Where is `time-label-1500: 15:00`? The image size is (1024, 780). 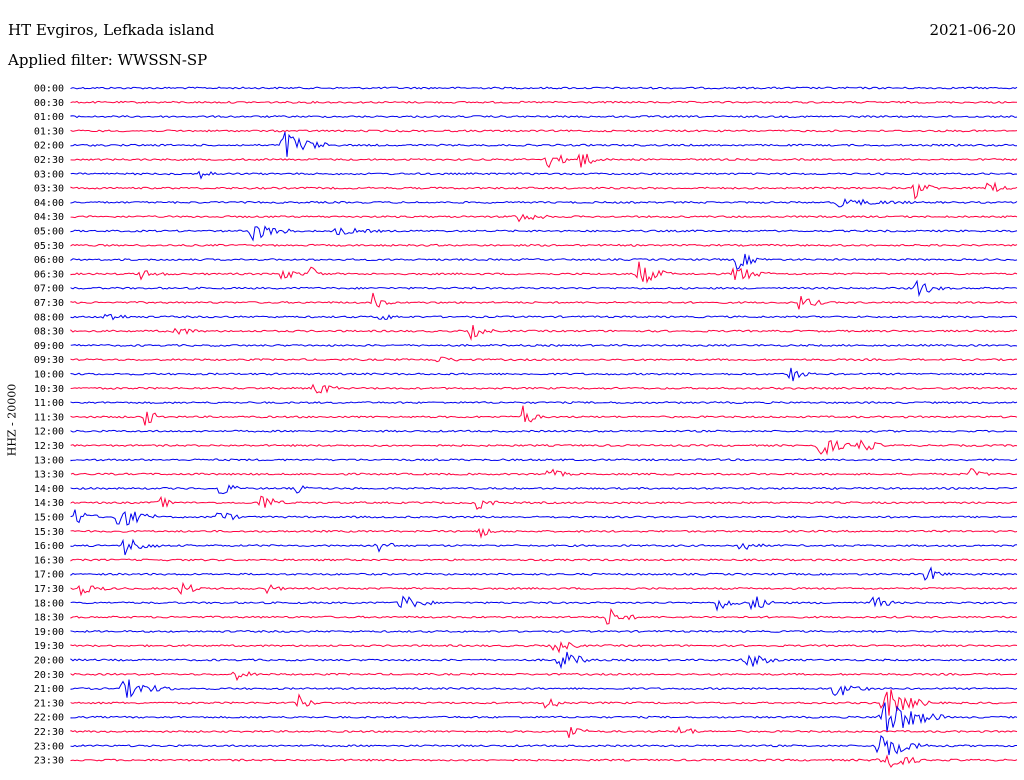
time-label-1500: 15:00 is located at coordinates (49, 518).